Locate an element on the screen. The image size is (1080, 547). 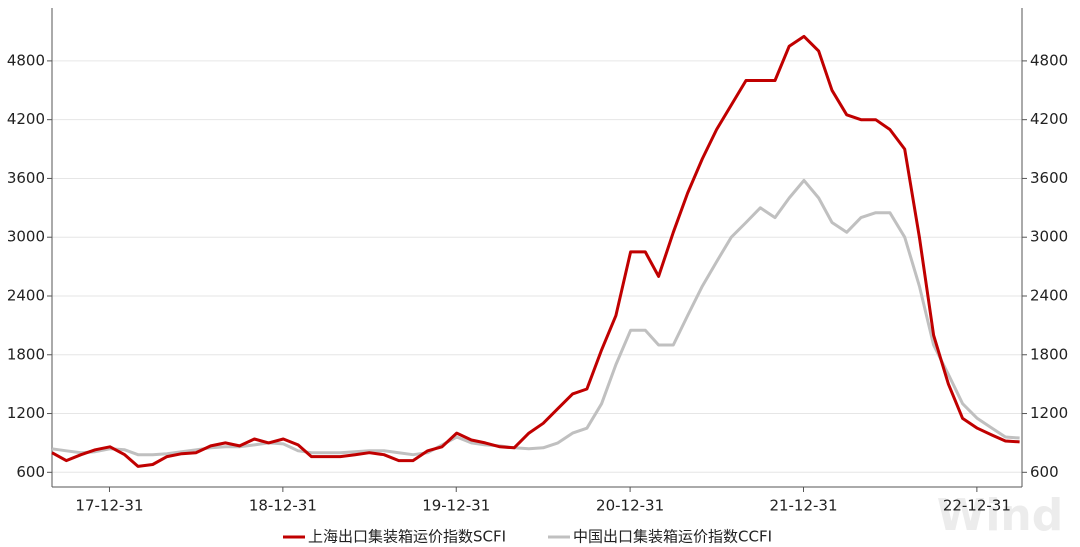
x-tick-label: 21-12-31 is located at coordinates (803, 506).